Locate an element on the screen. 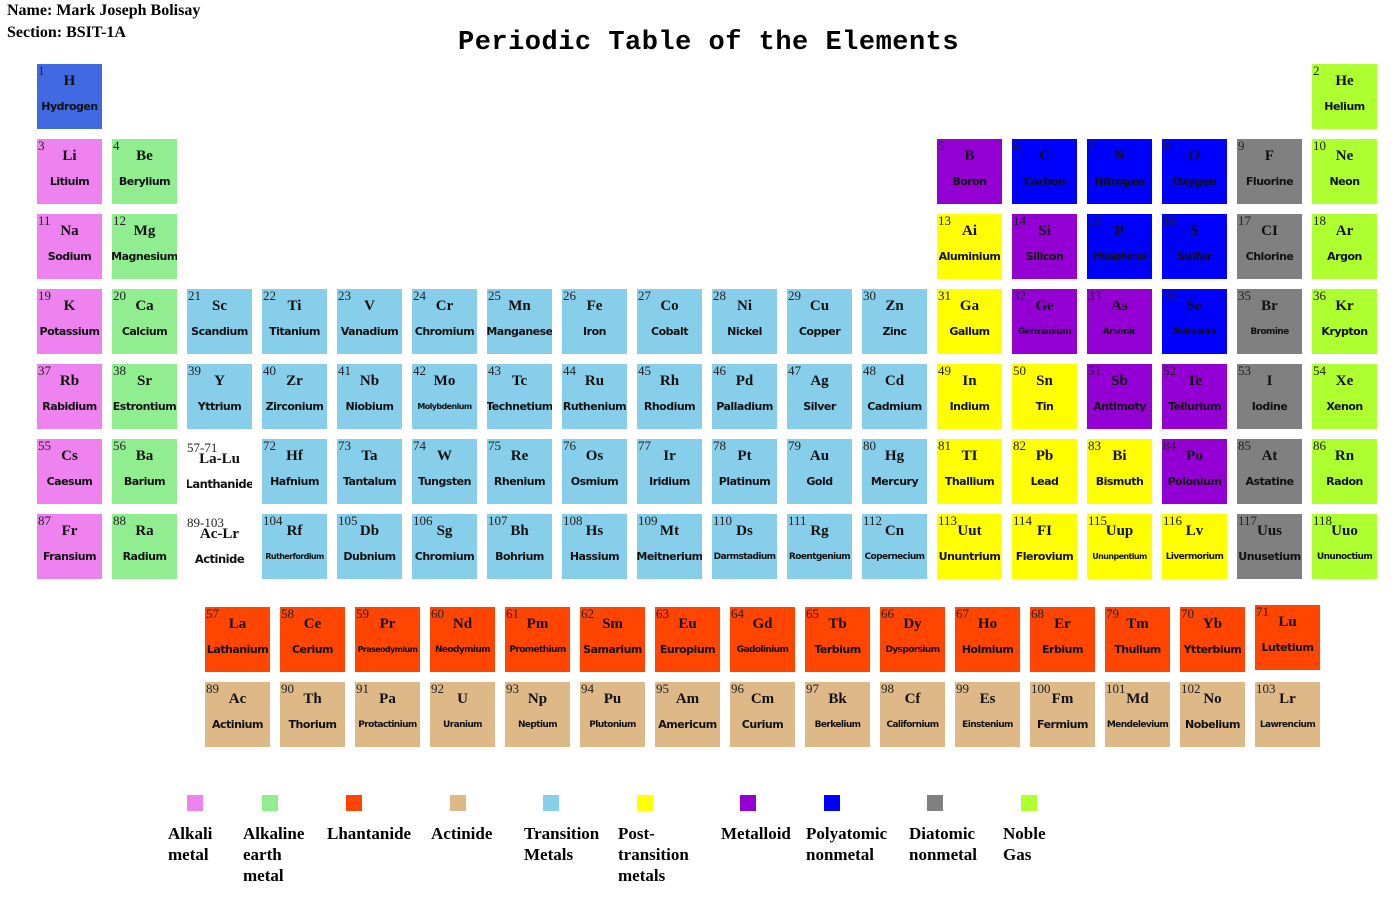 The image size is (1398, 897). element-f: 9 F Fluorine is located at coordinates (1269, 171).